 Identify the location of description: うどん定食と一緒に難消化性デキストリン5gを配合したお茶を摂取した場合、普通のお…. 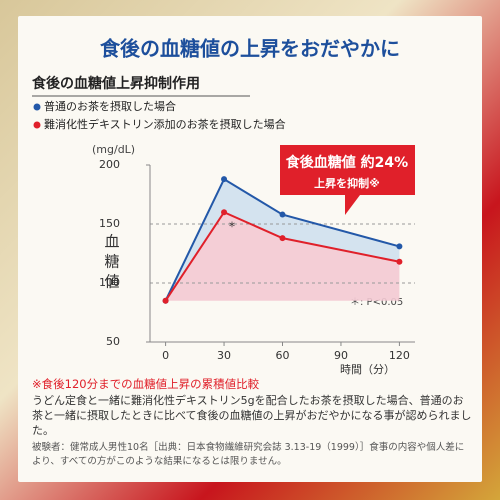
(252, 415).